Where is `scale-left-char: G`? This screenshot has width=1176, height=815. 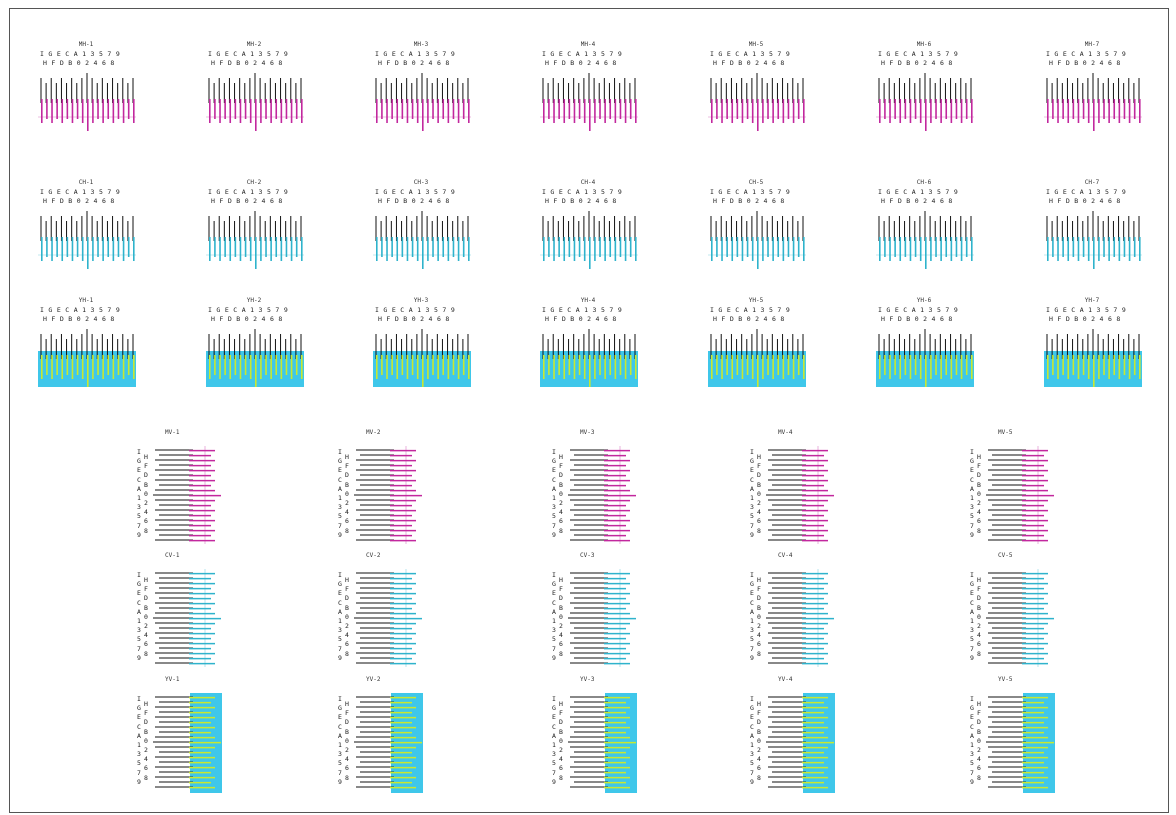
scale-left-char: G is located at coordinates (972, 708).